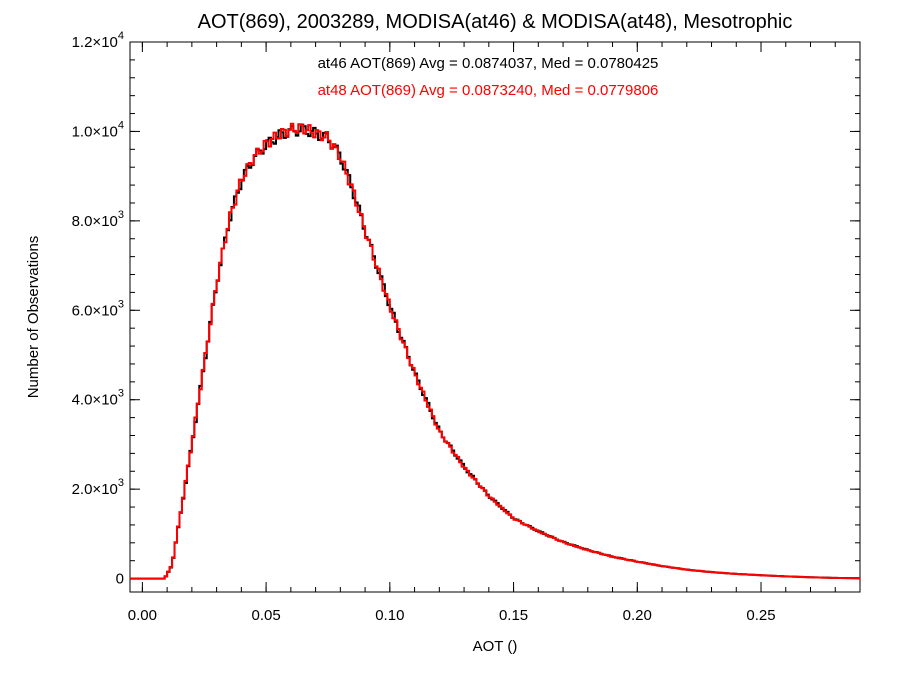  What do you see at coordinates (452, 615) in the screenshot?
I see `x-tick-labels: 0.00 0.05 0.10 0.15 0.20 0.25` at bounding box center [452, 615].